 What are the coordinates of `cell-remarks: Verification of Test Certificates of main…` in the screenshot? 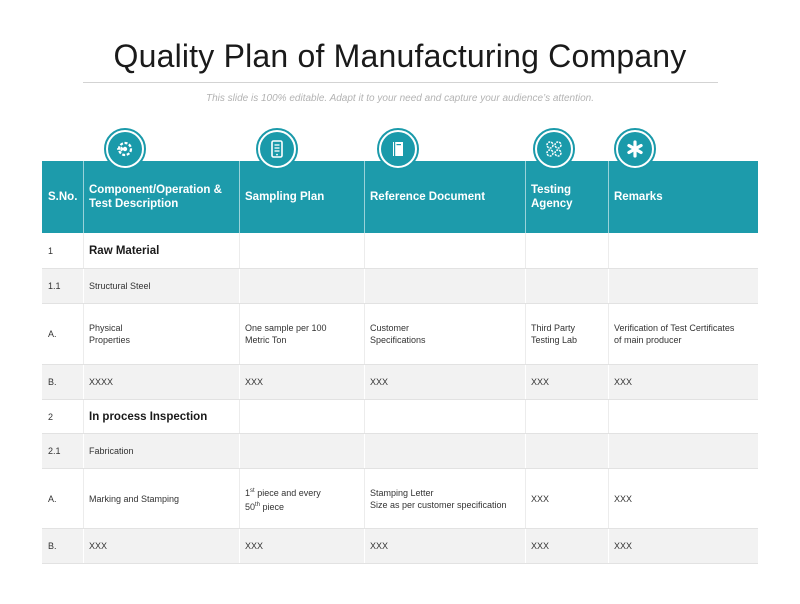 It's located at (683, 334).